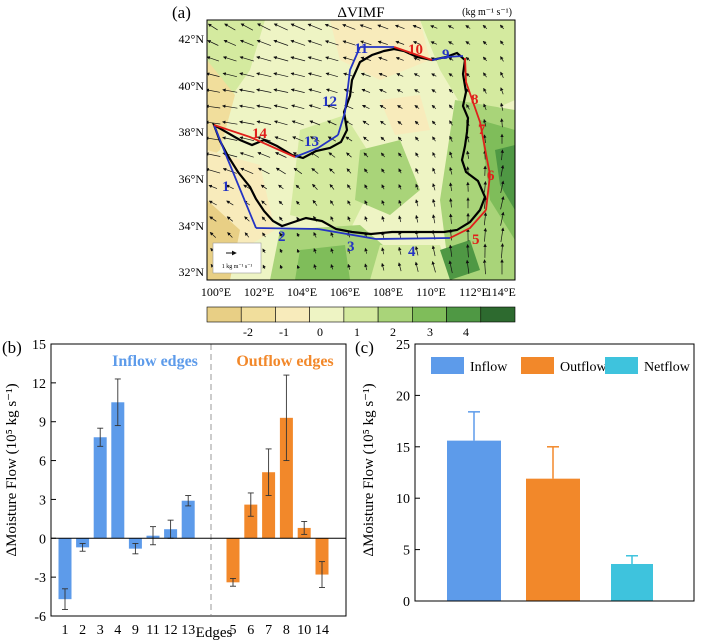 The height and width of the screenshot is (643, 703). Describe the element at coordinates (192, 86) in the screenshot. I see `lat-tick: 40°N` at that location.